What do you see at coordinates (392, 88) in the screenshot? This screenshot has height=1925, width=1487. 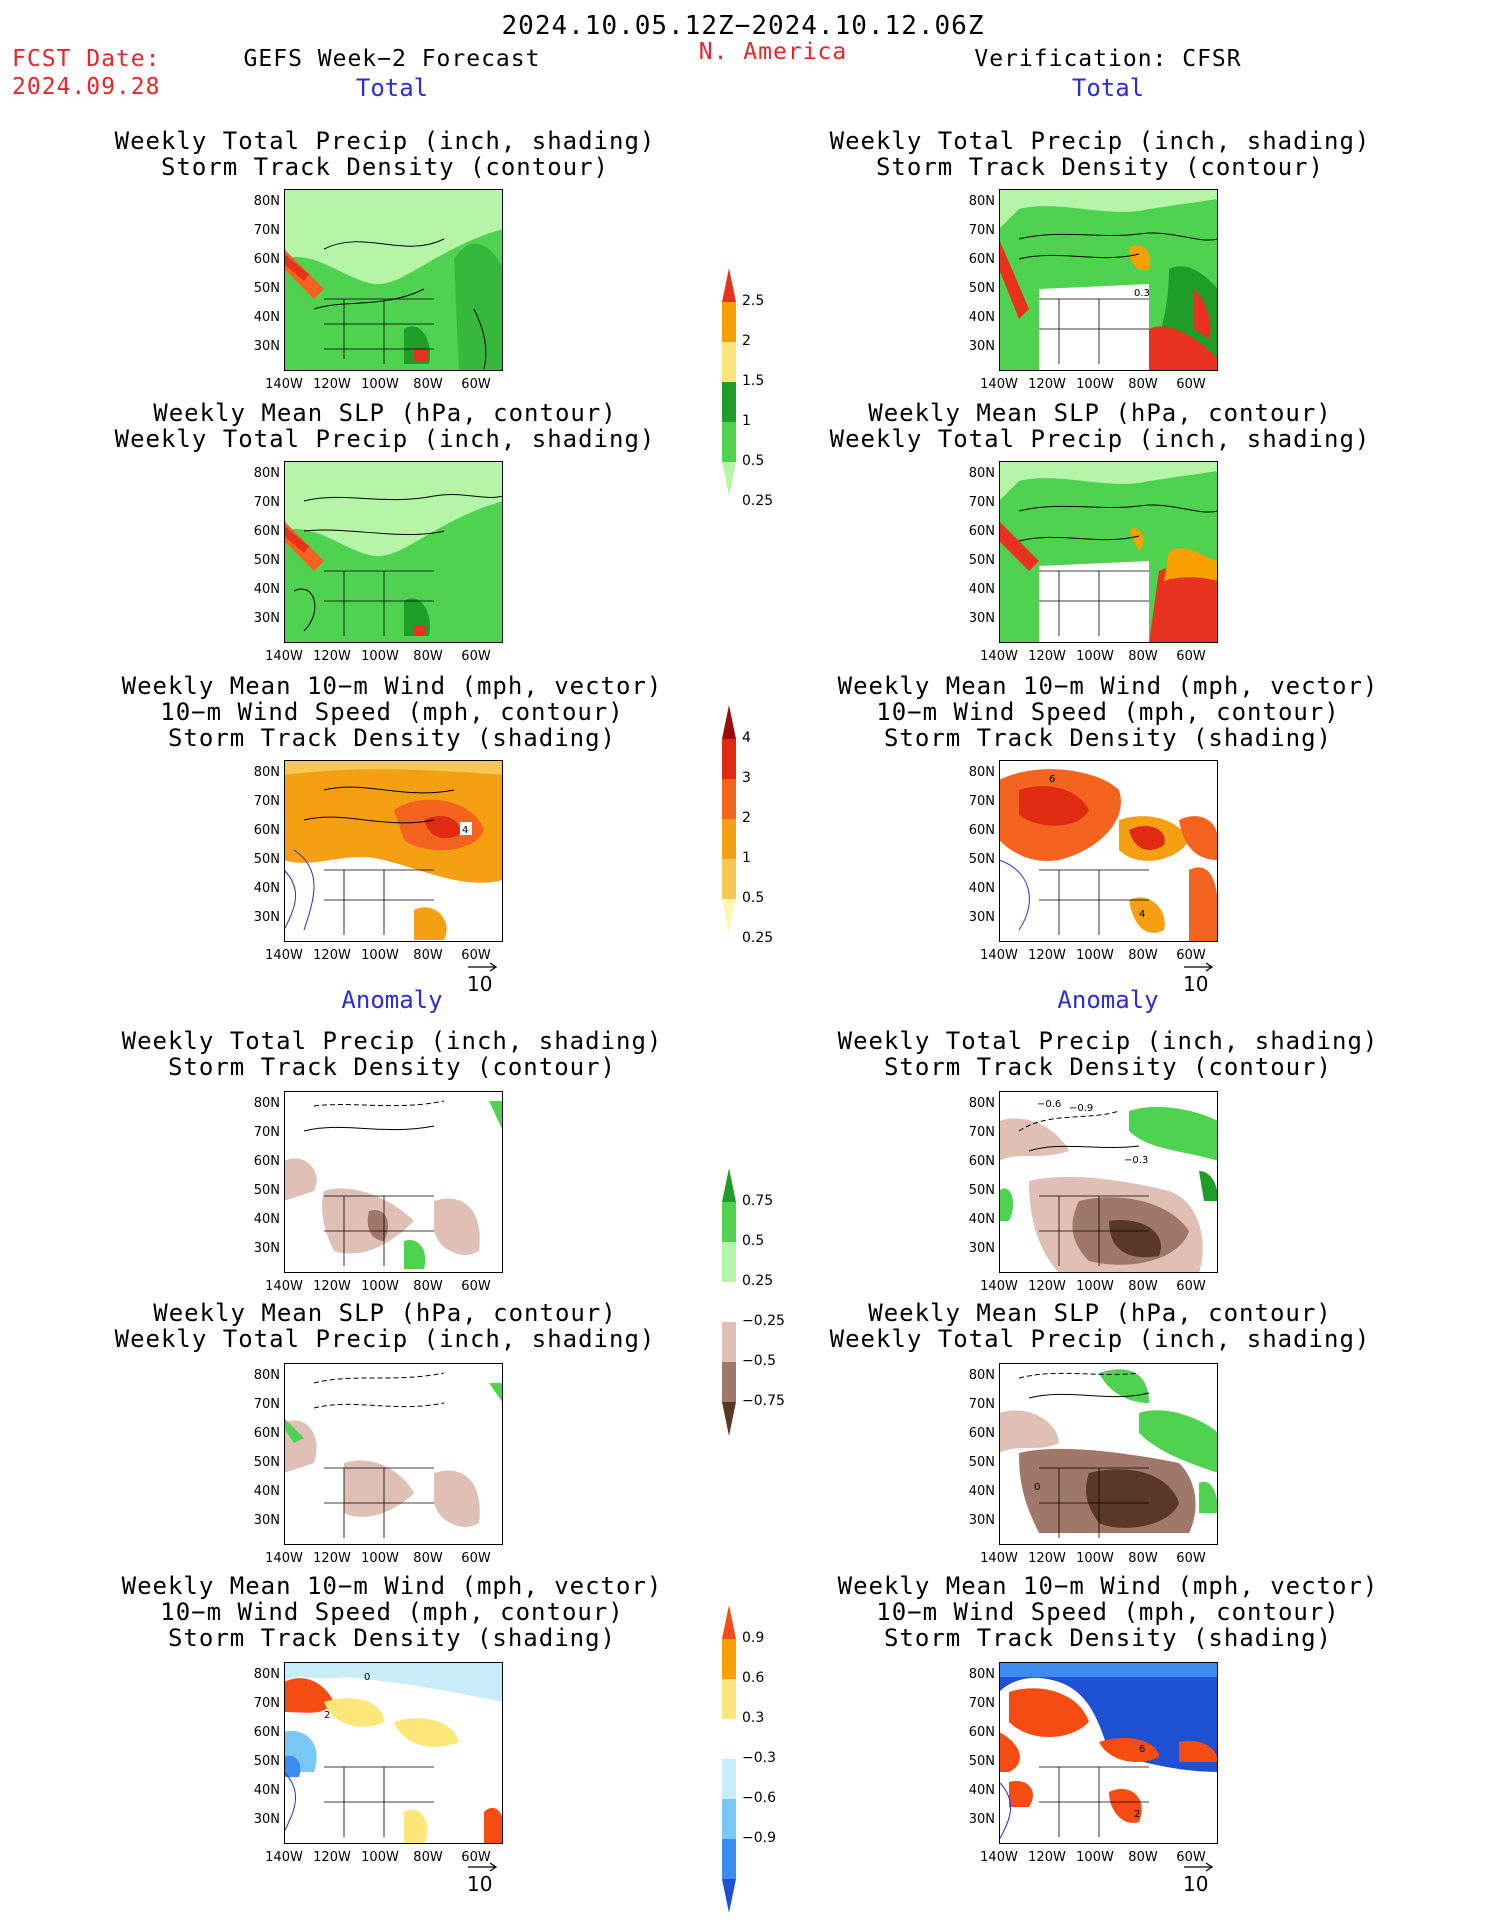 I see `section-total-left: Total` at bounding box center [392, 88].